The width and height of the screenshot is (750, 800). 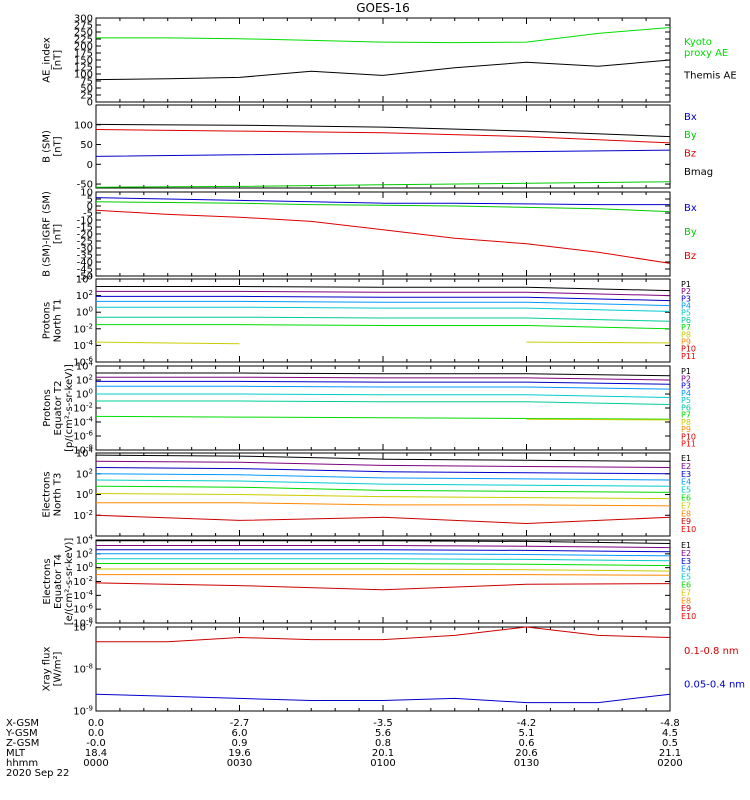 What do you see at coordinates (96, 723) in the screenshot?
I see `footer-value-x-gsm: 0.0` at bounding box center [96, 723].